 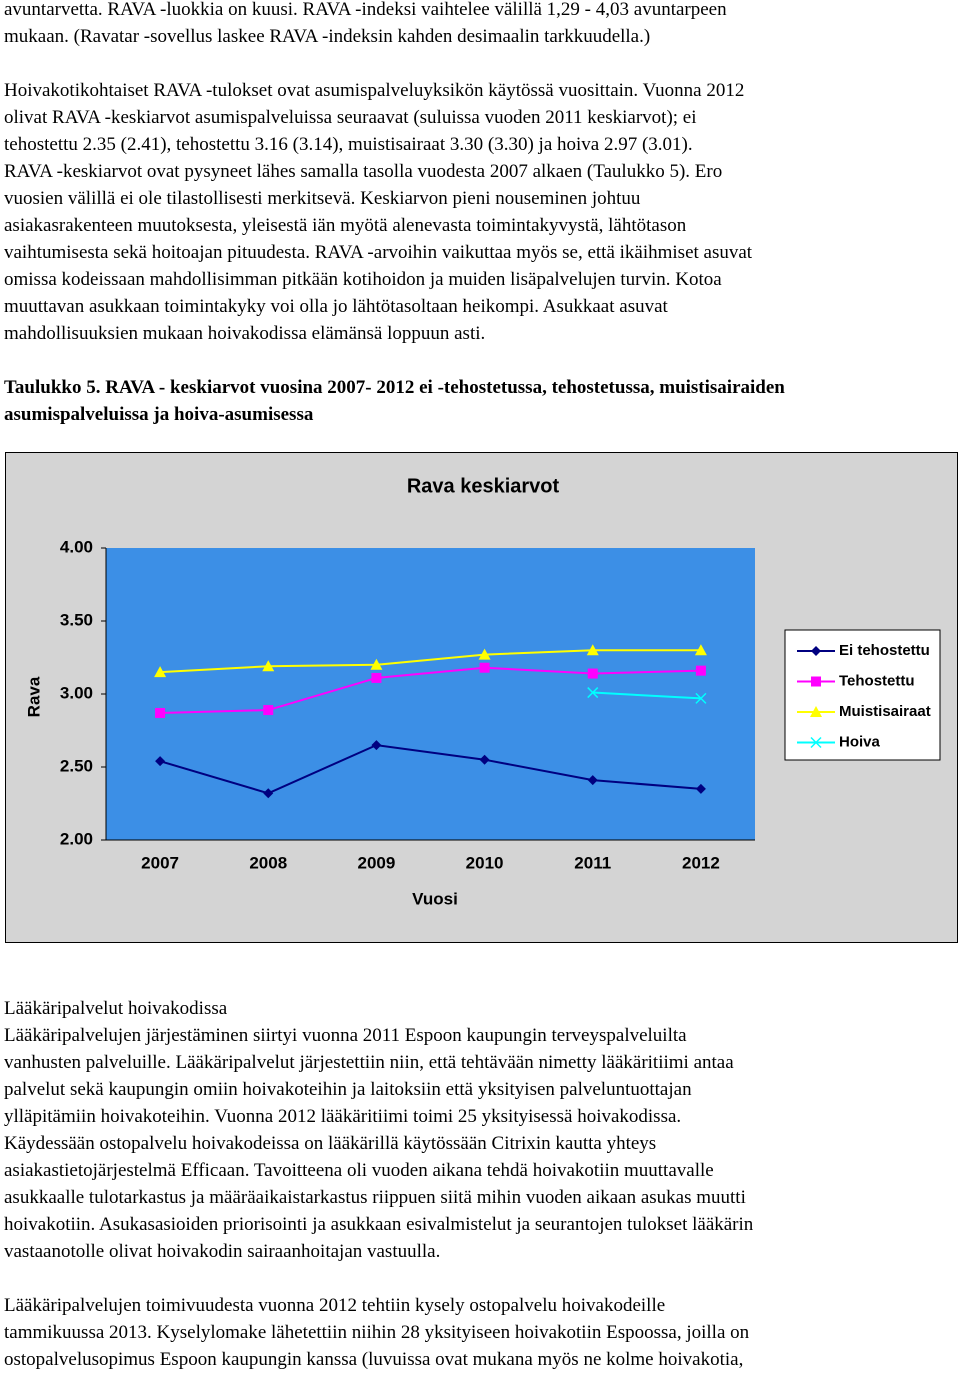 What do you see at coordinates (877, 680) in the screenshot?
I see `legend-label: Tehostettu` at bounding box center [877, 680].